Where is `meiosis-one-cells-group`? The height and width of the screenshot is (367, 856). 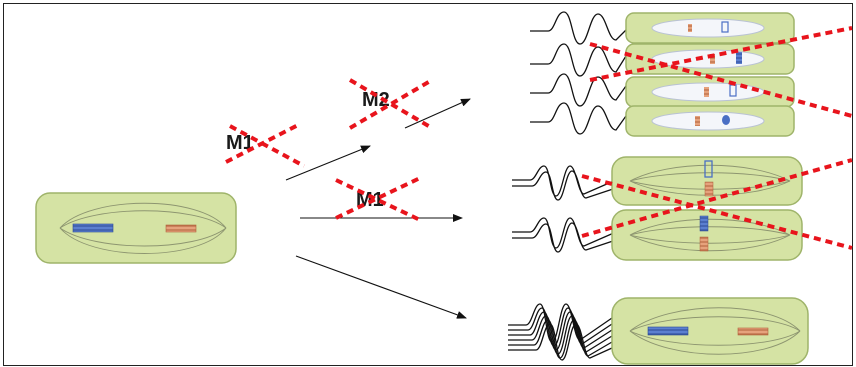
meiosis-one-cells-group is located at coordinates (682, 208).